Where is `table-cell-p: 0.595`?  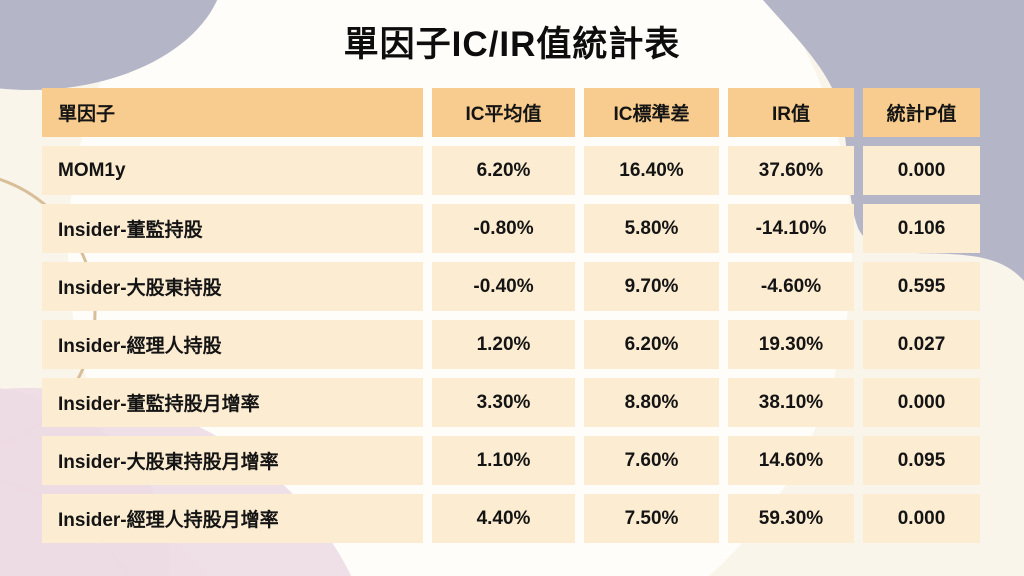
table-cell-p: 0.595 is located at coordinates (921, 286).